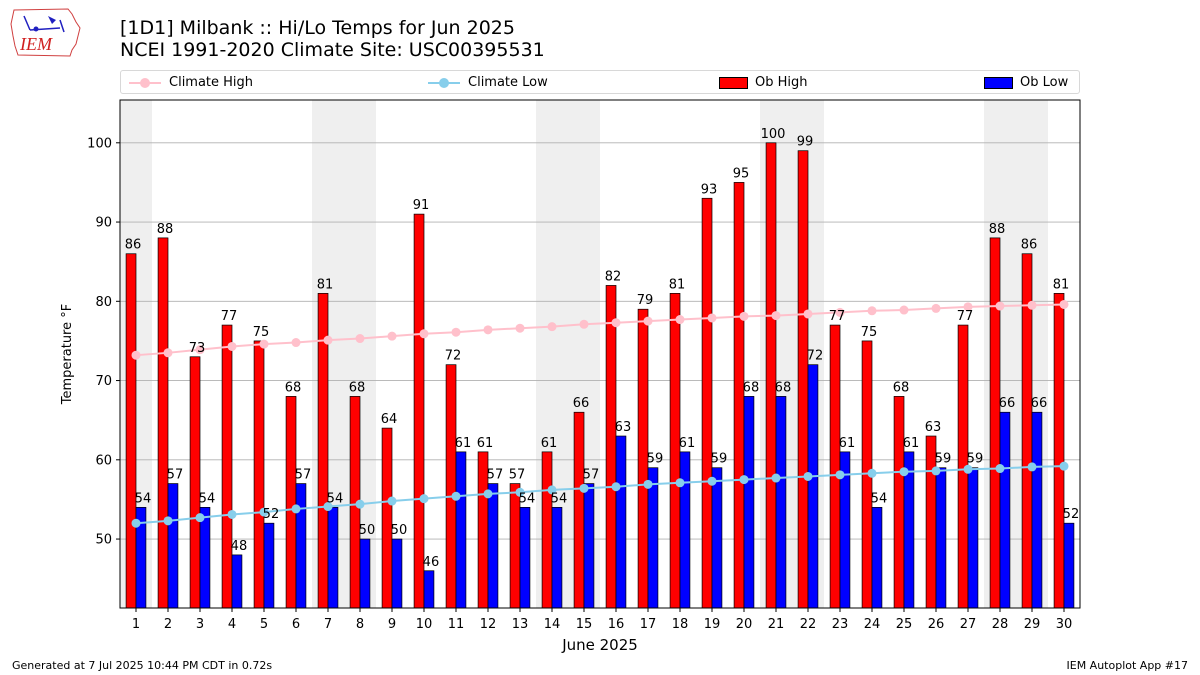 Image resolution: width=1200 pixels, height=675 pixels. What do you see at coordinates (136, 624) in the screenshot?
I see `x-tick-label: 1` at bounding box center [136, 624].